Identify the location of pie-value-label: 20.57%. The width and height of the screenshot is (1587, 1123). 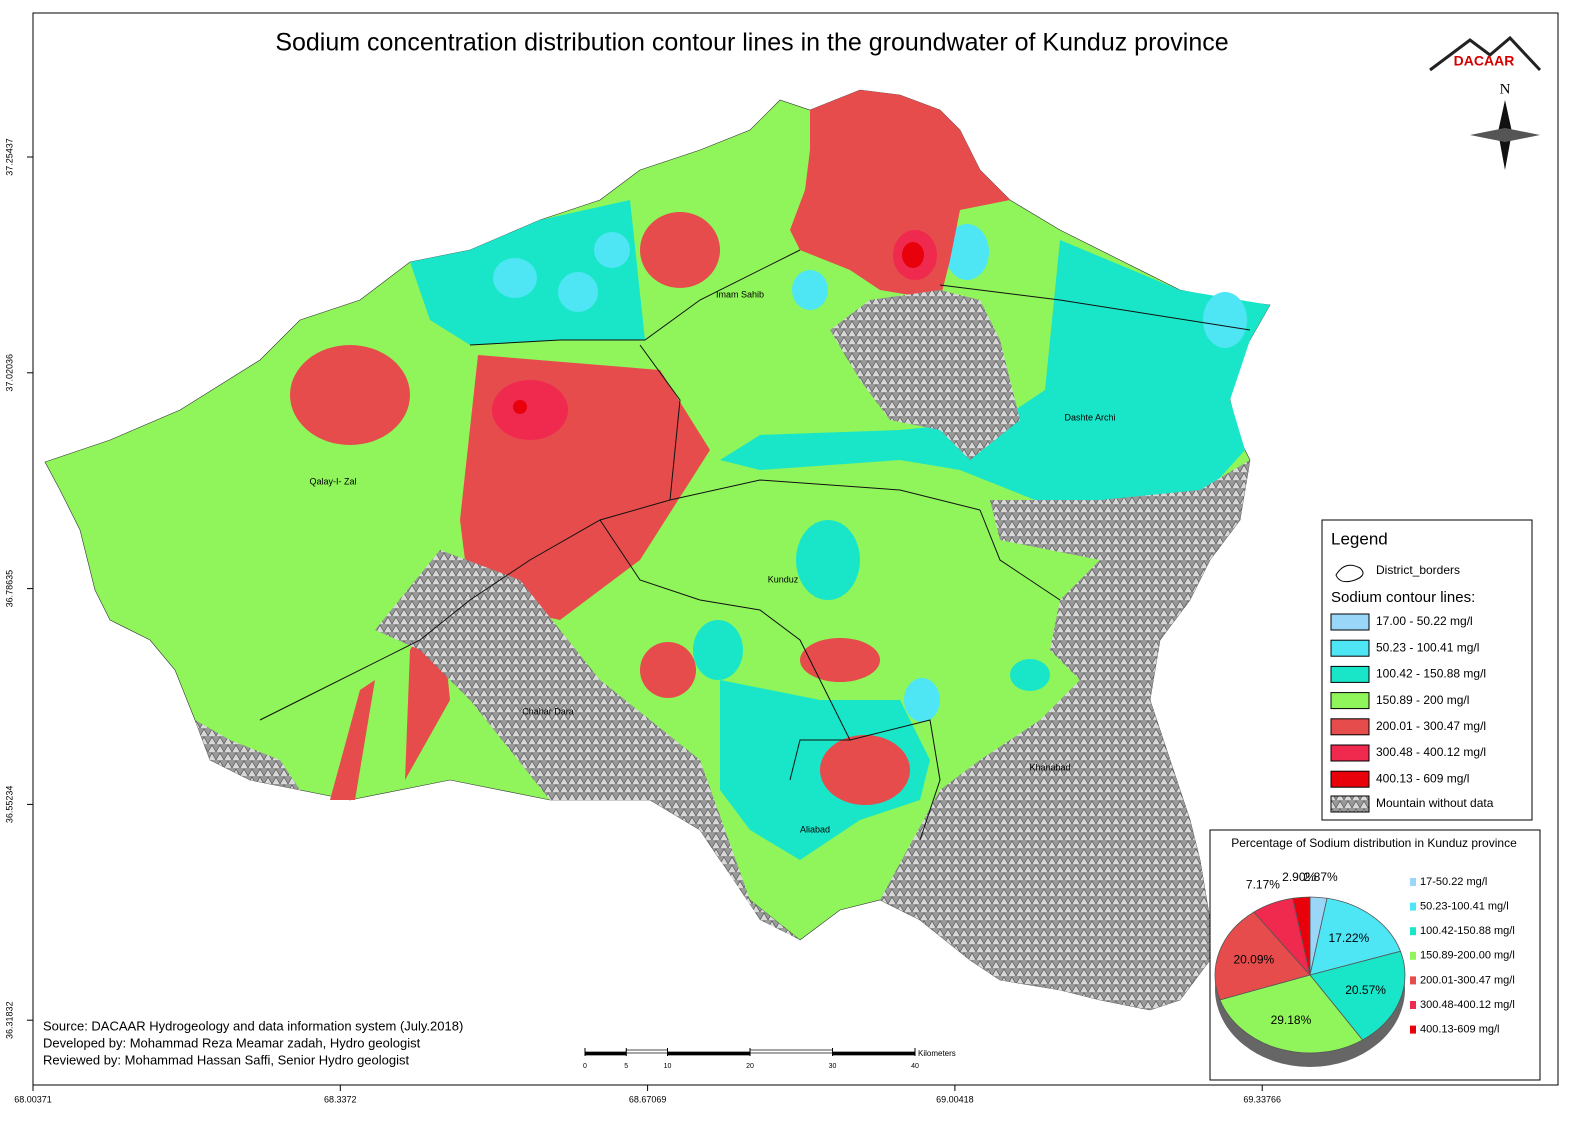
(1365, 990).